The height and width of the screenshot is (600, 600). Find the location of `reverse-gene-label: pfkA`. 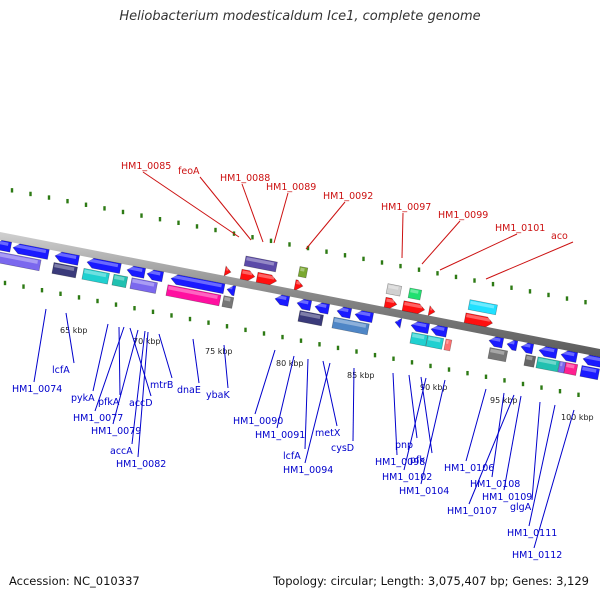

reverse-gene-label: pfkA is located at coordinates (109, 402).